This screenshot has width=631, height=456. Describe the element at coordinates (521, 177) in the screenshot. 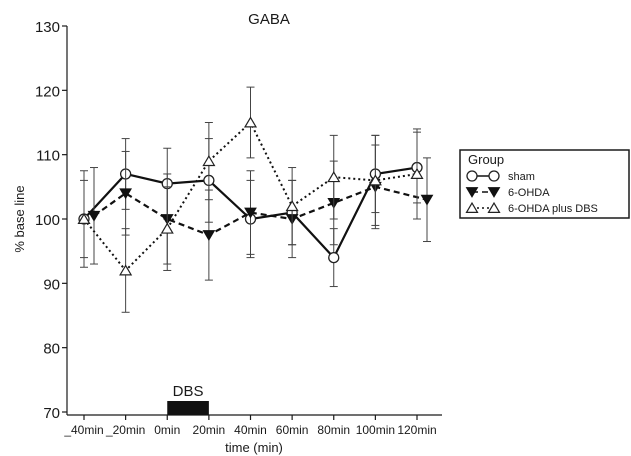

I see `legend-label: sham` at that location.